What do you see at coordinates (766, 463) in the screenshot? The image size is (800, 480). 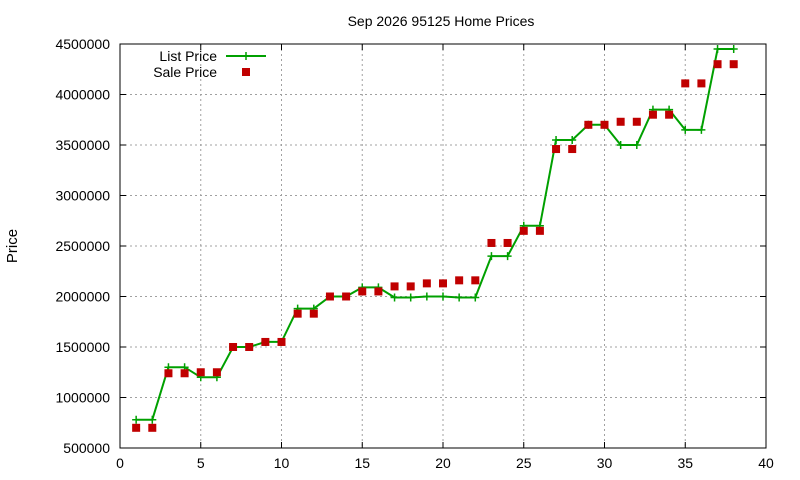 I see `x-tick-label: 40` at bounding box center [766, 463].